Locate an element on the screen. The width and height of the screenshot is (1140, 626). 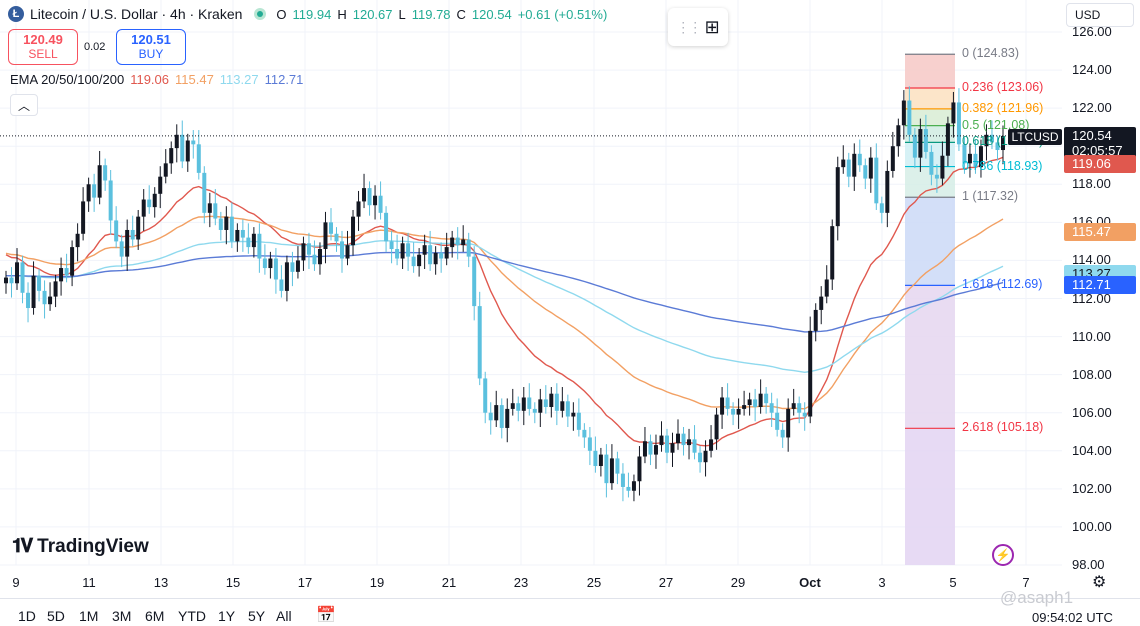
bottom-toolbar is located at coordinates (570, 612).